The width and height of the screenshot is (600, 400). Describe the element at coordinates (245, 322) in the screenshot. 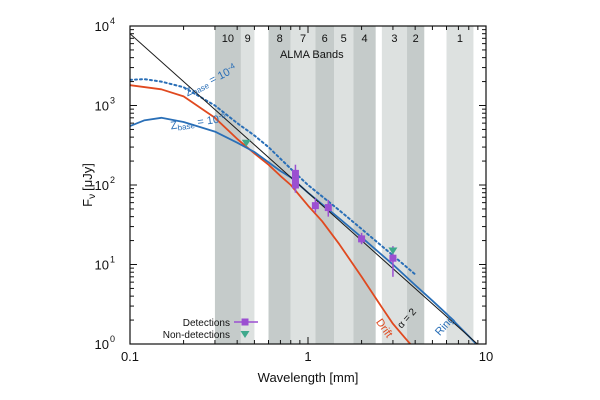

I see `legend-detection-marker` at that location.